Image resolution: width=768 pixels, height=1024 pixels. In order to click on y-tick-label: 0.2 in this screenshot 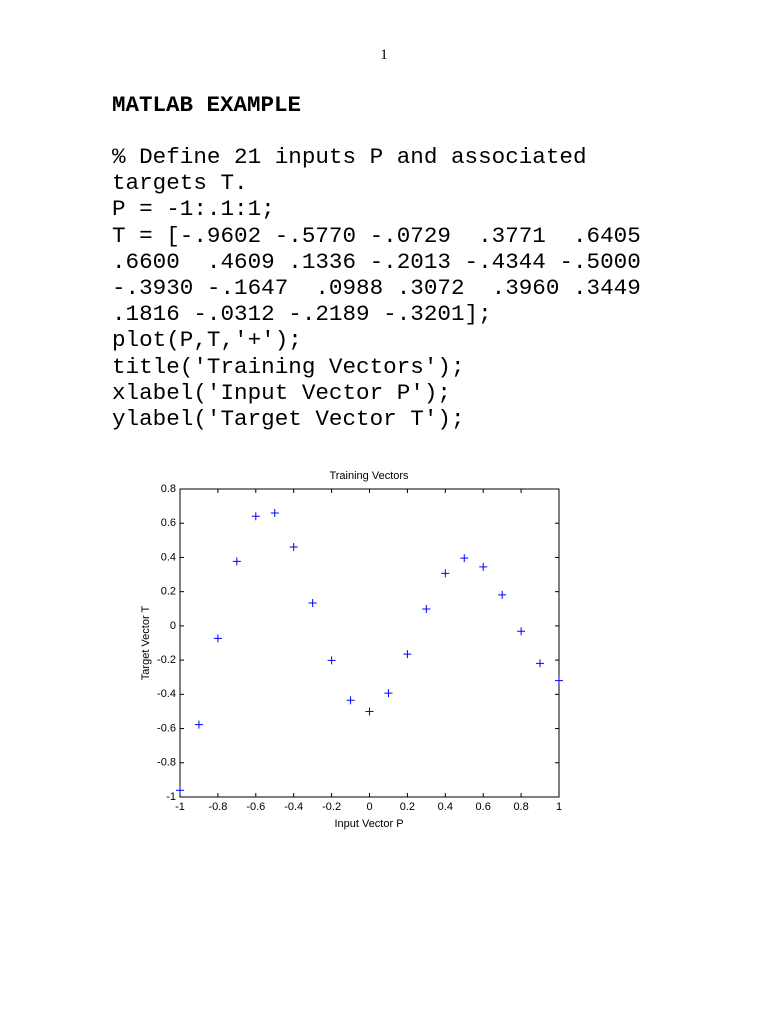, I will do `click(168, 592)`.